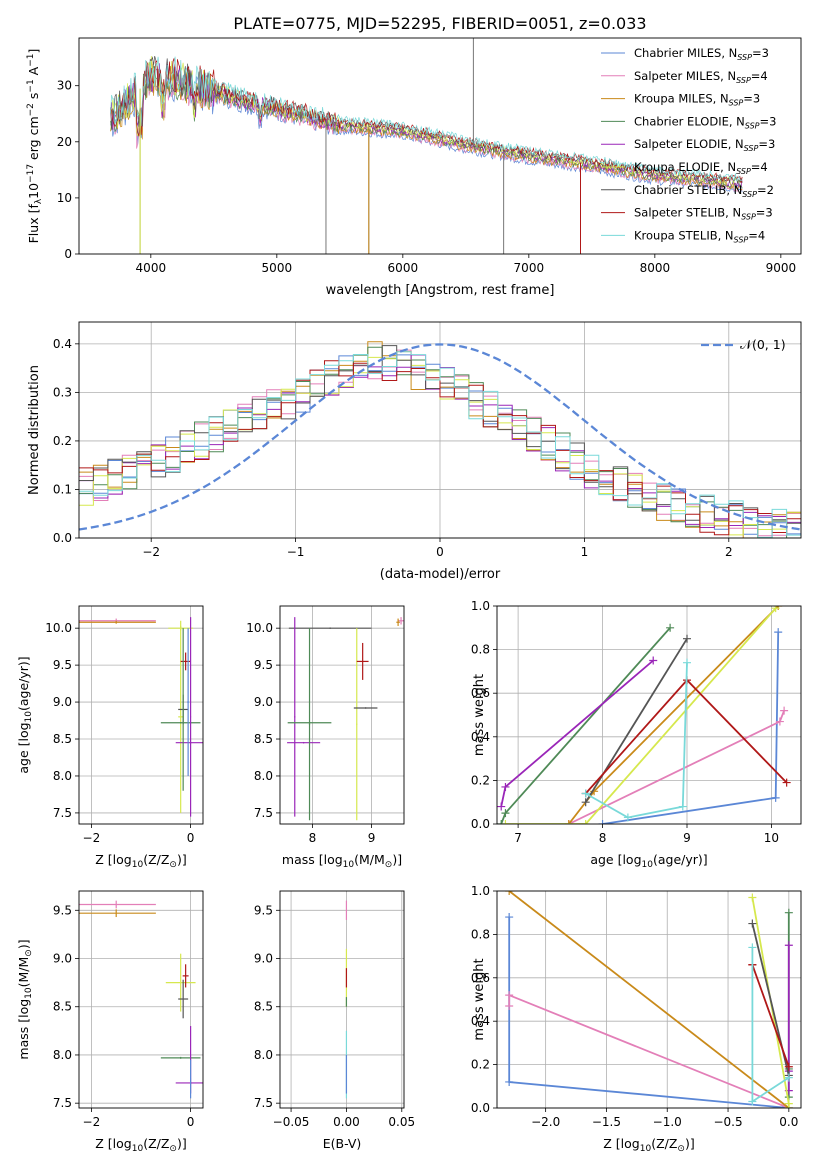  What do you see at coordinates (545, 1122) in the screenshot?
I see `x-tick-label: −2.0` at bounding box center [545, 1122].